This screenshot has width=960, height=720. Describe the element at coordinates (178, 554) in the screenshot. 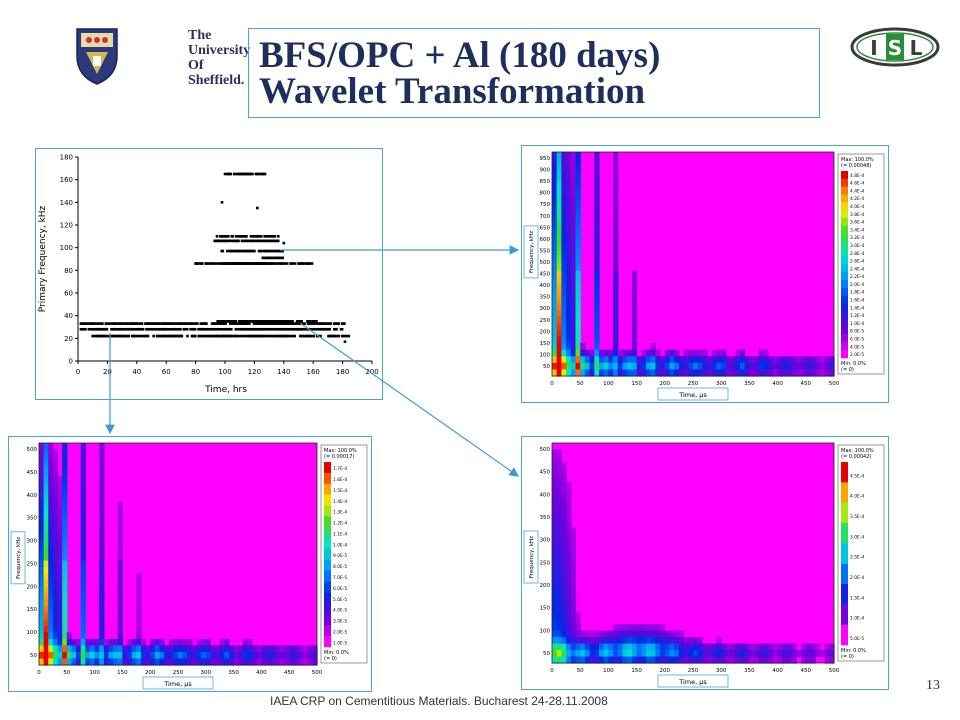

I see `heatmap-cells` at that location.